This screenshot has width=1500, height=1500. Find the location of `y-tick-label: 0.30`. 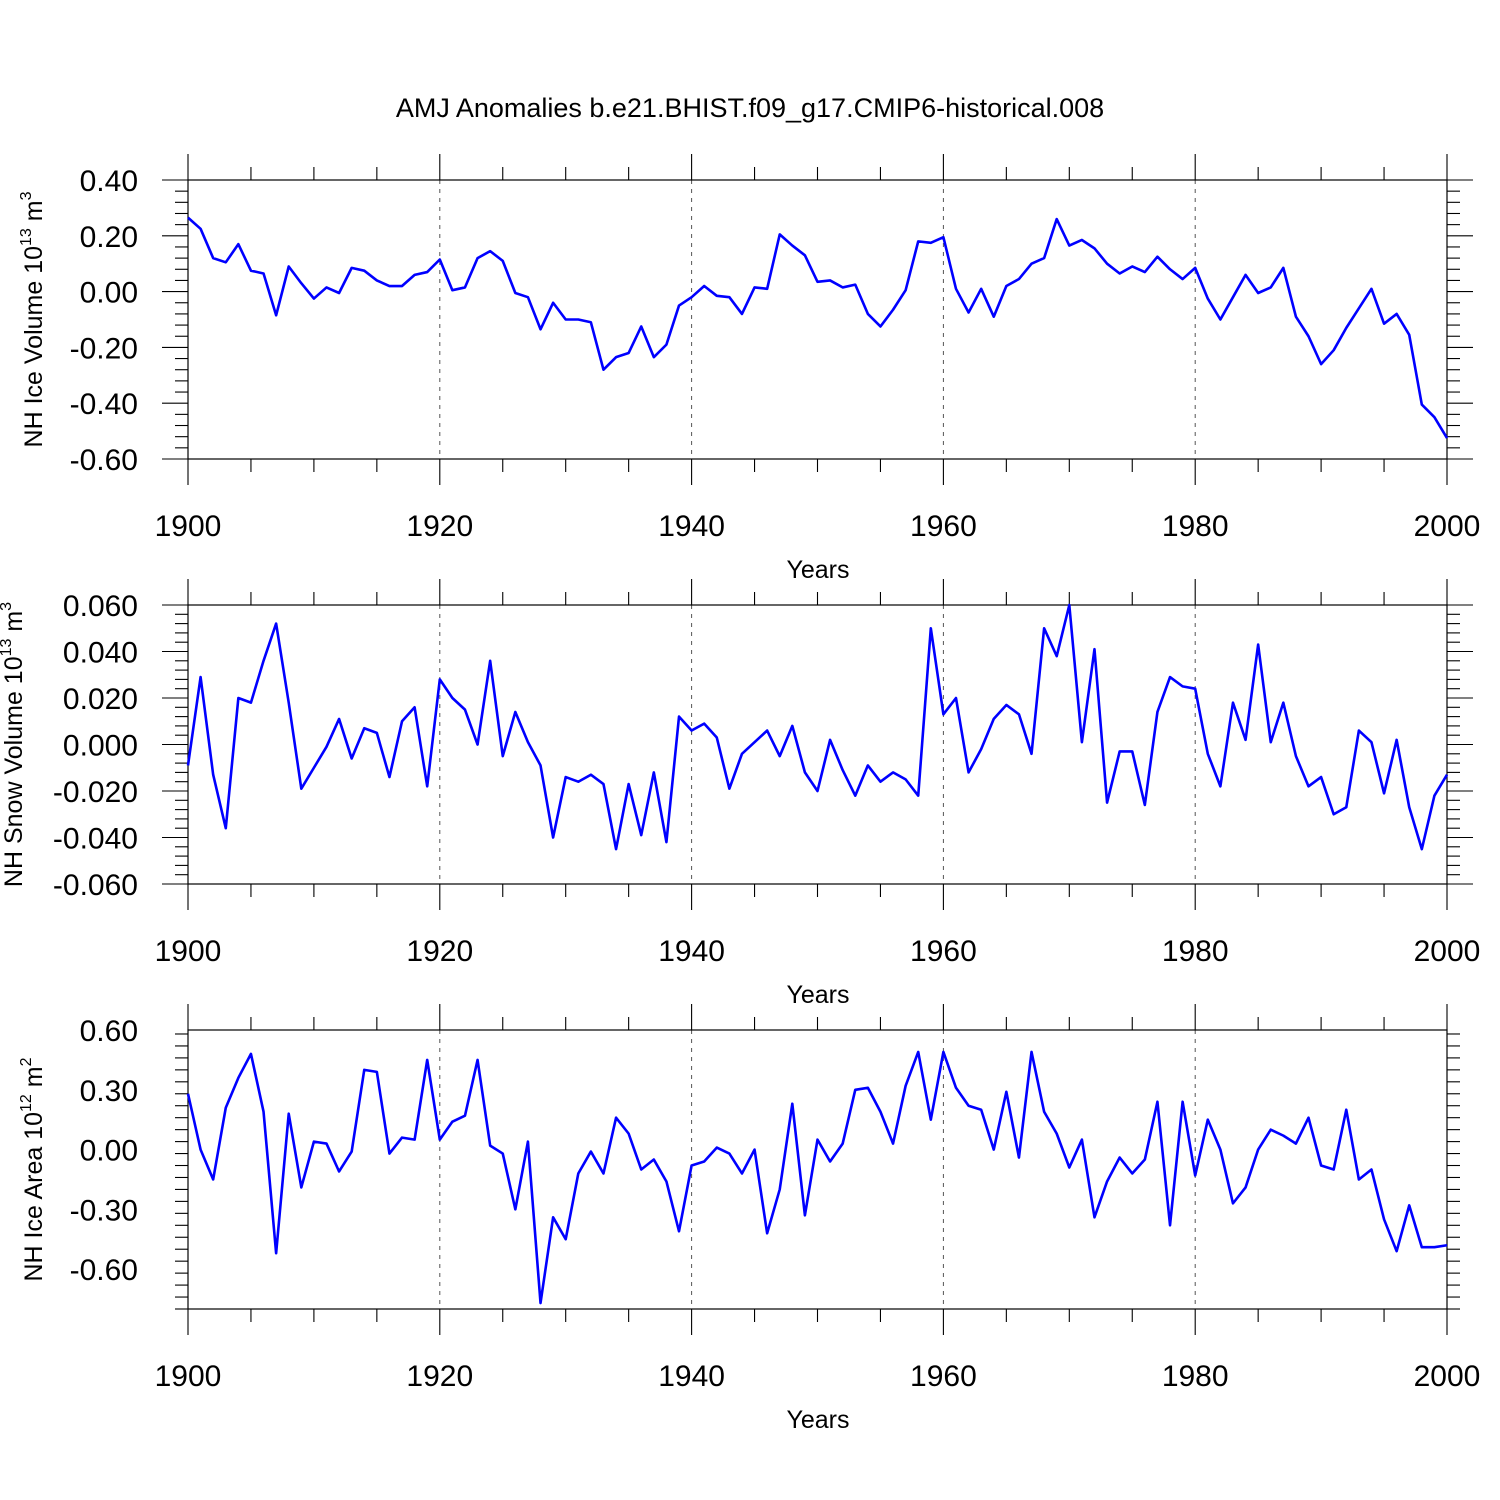

y-tick-label: 0.30 is located at coordinates (109, 1091).